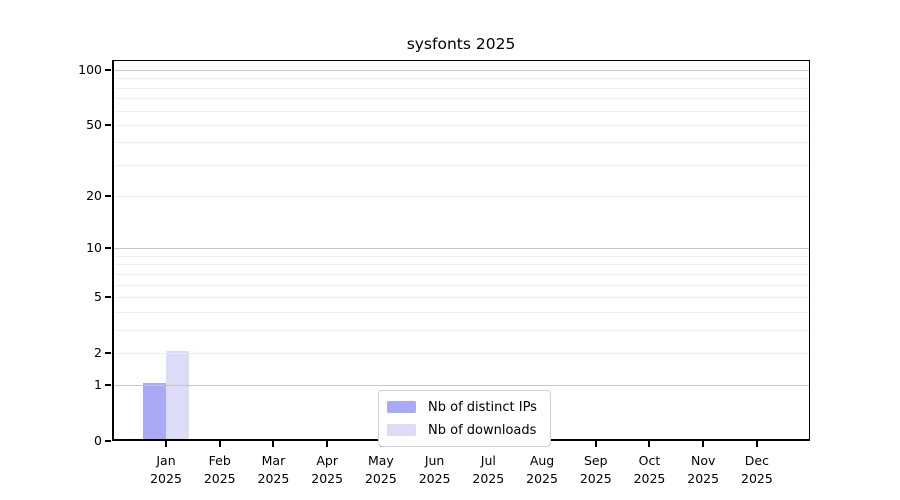  What do you see at coordinates (98, 296) in the screenshot?
I see `y-tick-label: 5` at bounding box center [98, 296].